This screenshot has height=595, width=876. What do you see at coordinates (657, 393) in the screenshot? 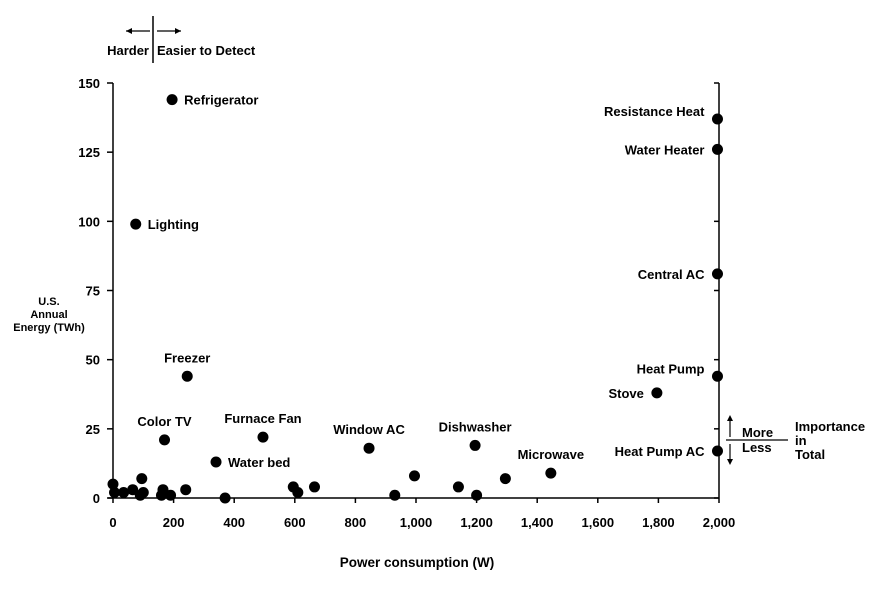
I see `data-point-stove` at bounding box center [657, 393].